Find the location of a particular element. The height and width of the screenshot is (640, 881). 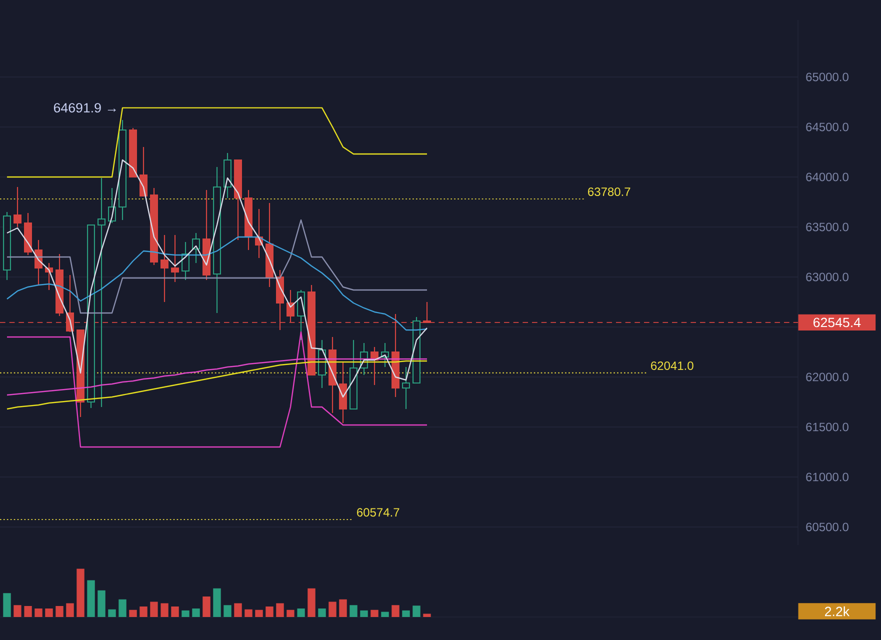

y-tick-label: 63500.0 is located at coordinates (827, 227).